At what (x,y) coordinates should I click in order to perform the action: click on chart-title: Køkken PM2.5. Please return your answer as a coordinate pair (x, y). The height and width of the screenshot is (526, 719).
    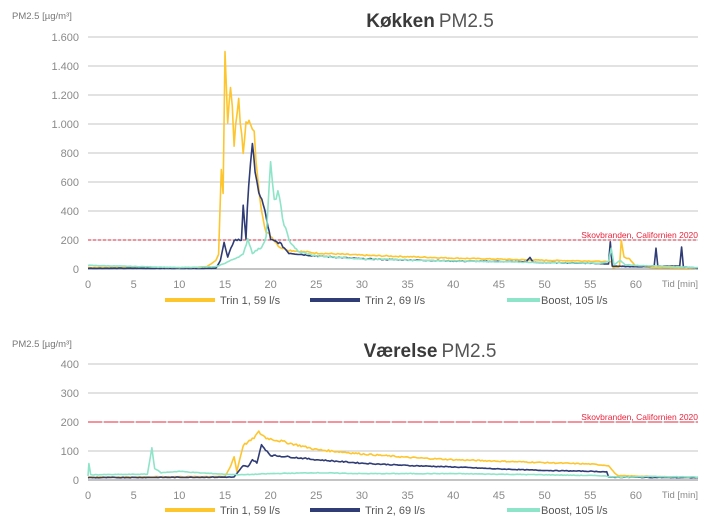
    Looking at the image, I should click on (430, 21).